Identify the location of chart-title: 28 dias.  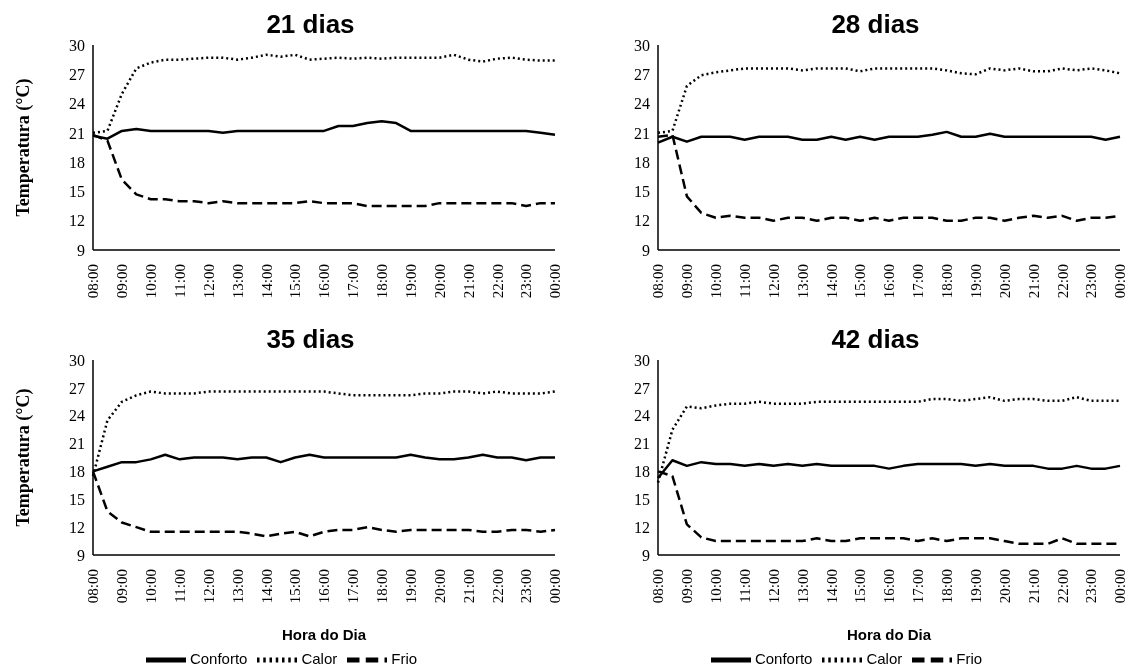
(875, 24).